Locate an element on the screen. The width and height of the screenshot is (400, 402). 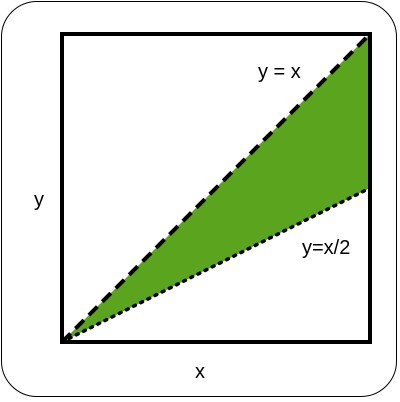
x-axis-label: x is located at coordinates (200, 372).